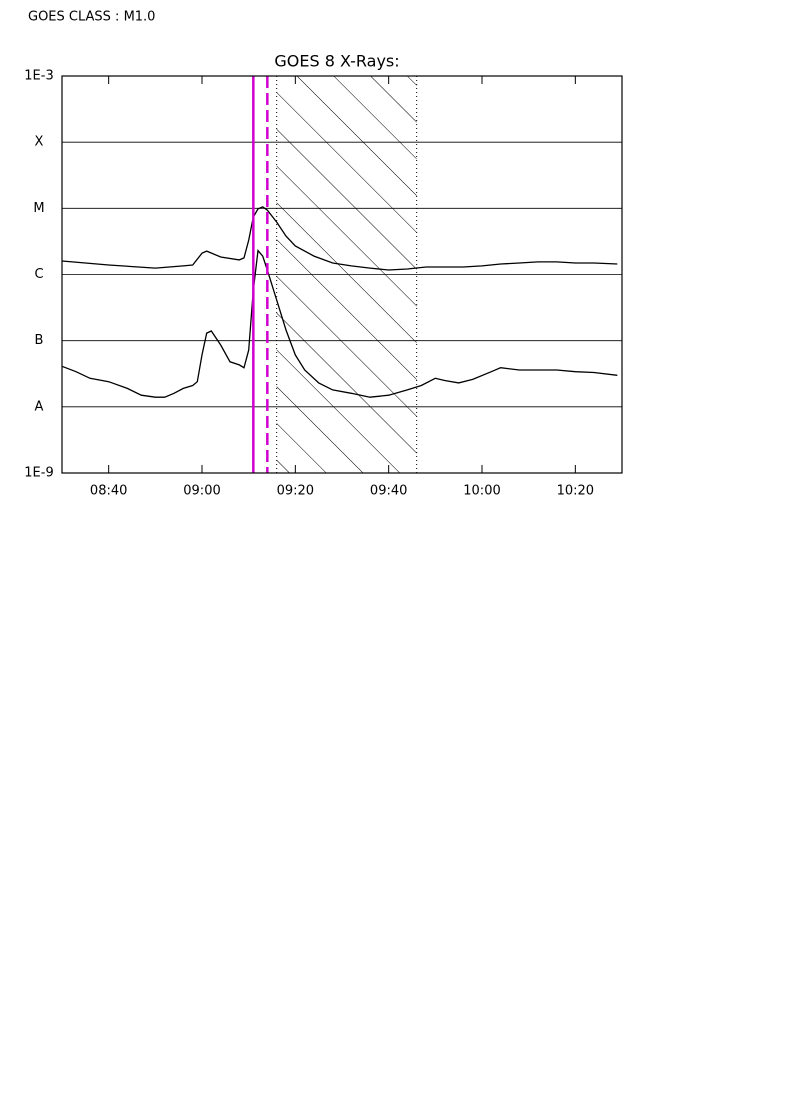 The width and height of the screenshot is (790, 1118). I want to click on x-tick-label: 09:00, so click(201, 491).